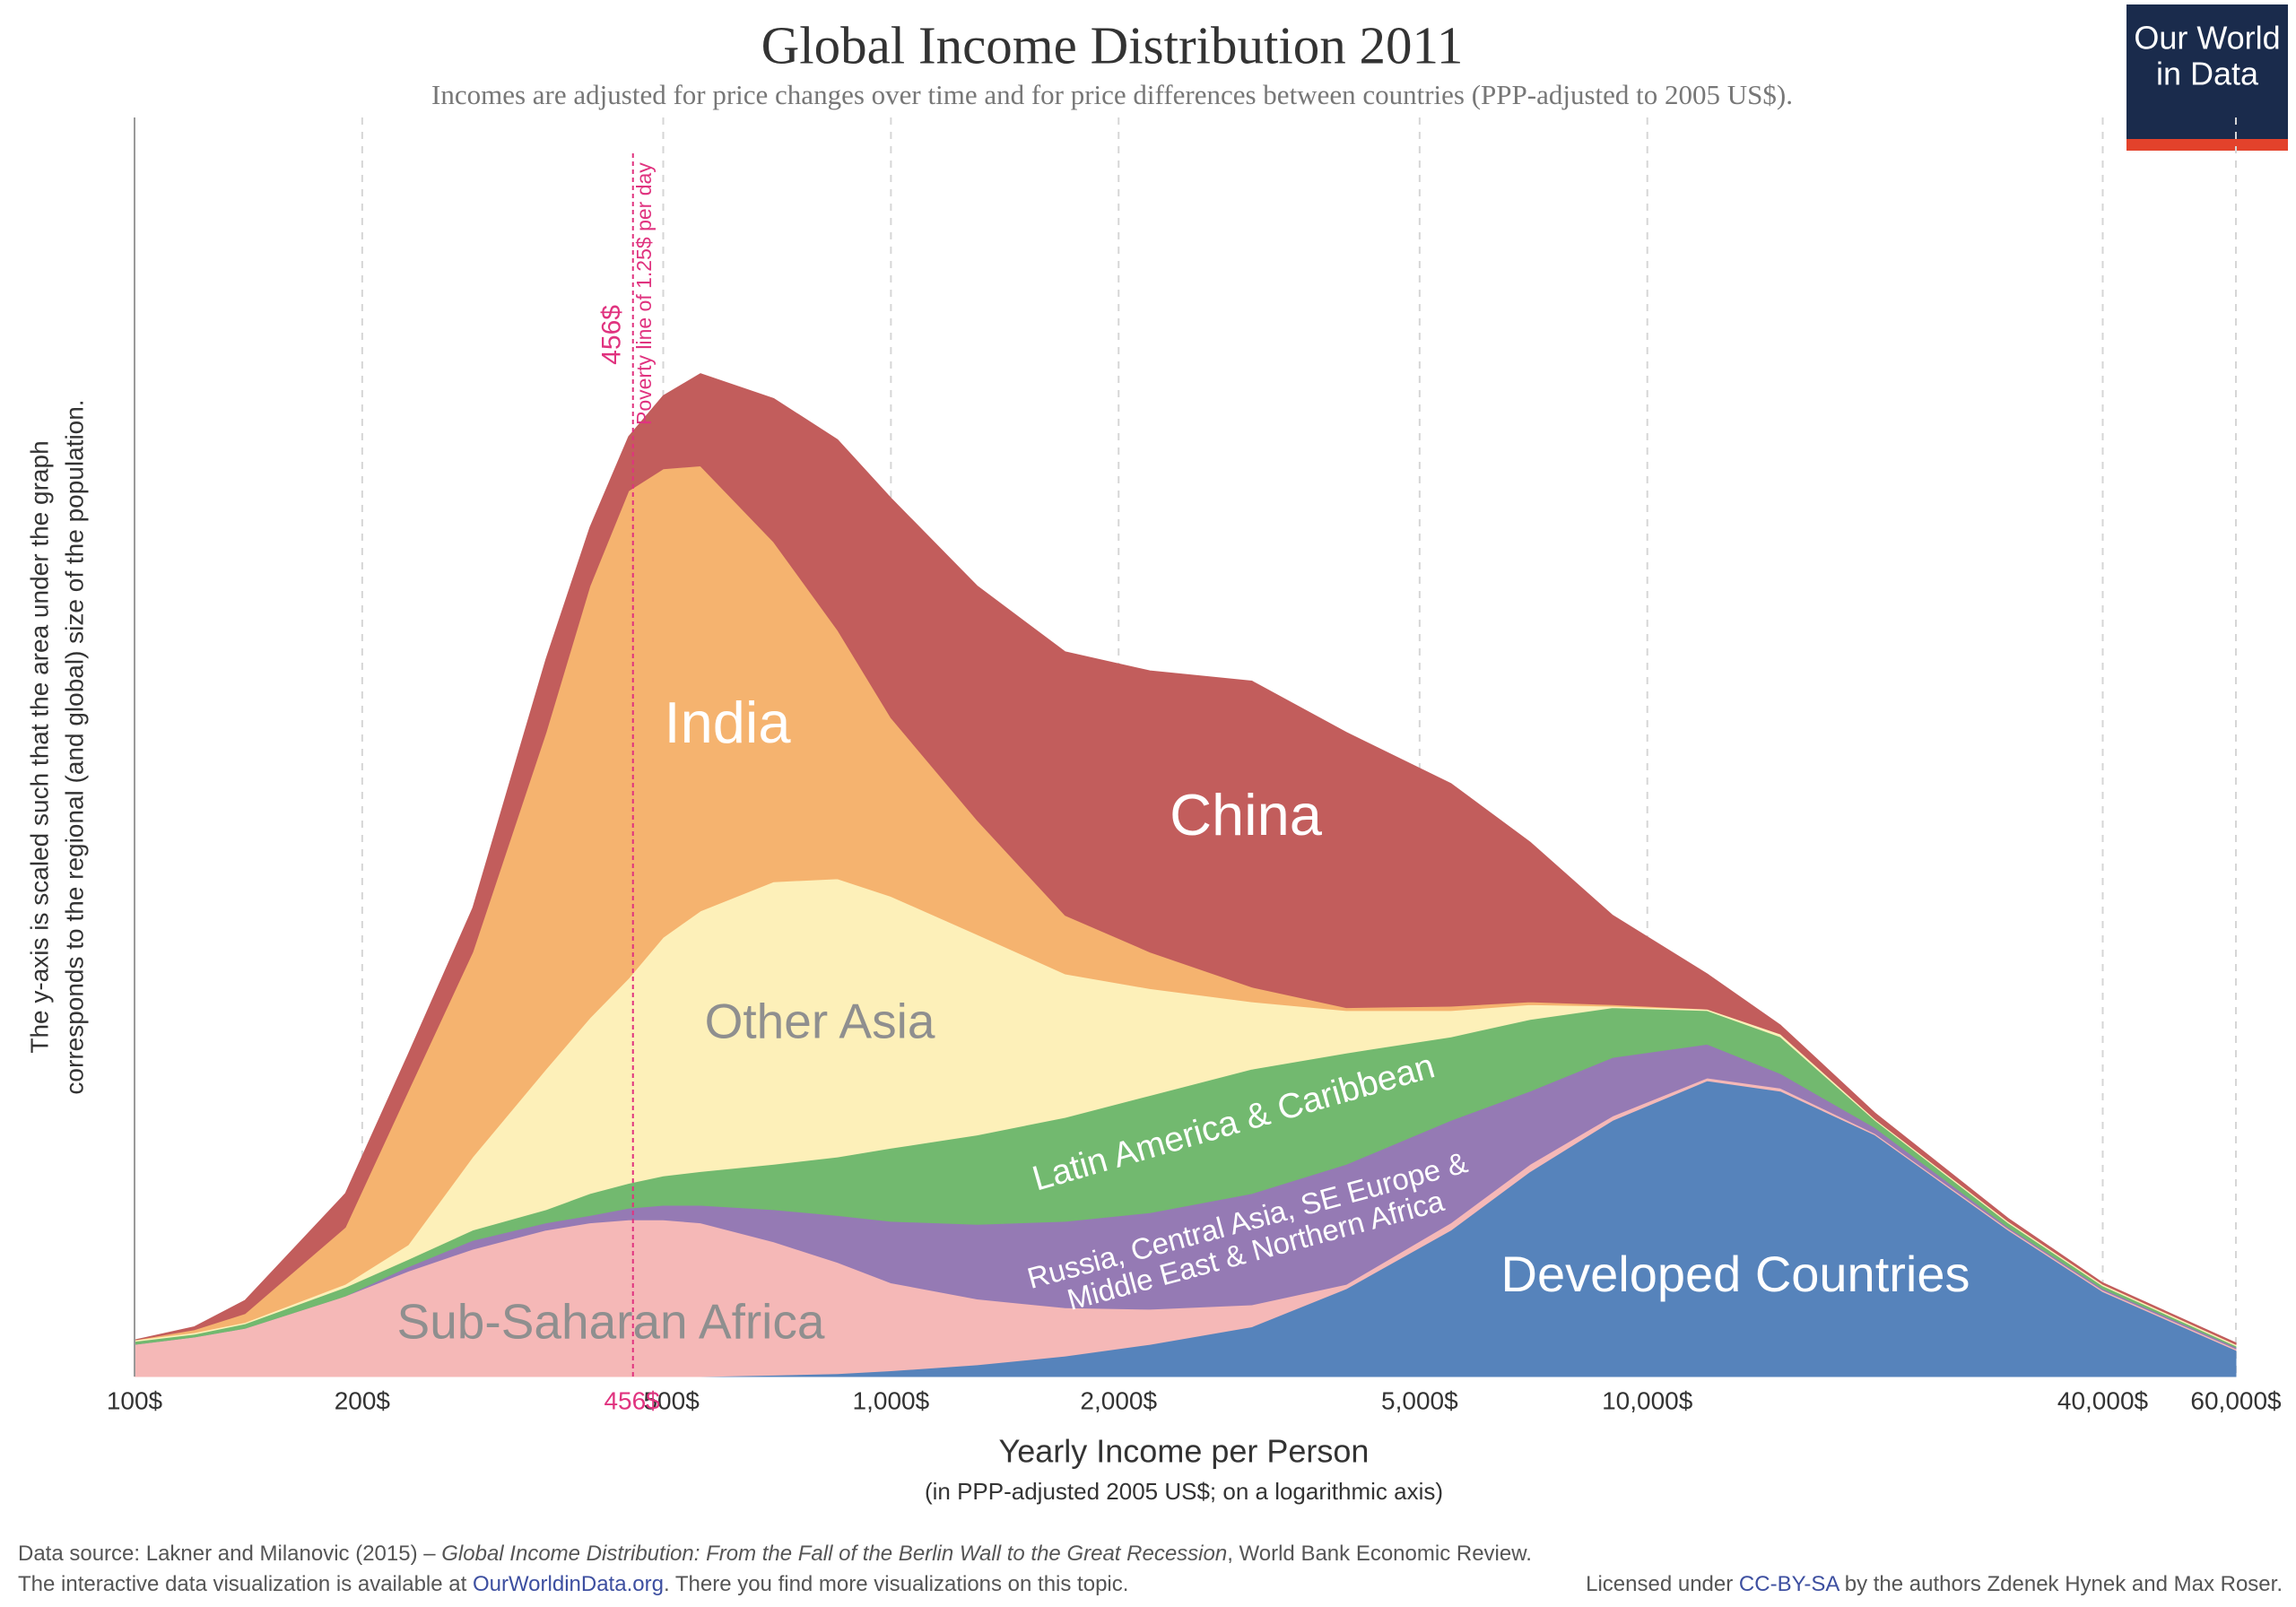 Image resolution: width=2296 pixels, height=1607 pixels. Describe the element at coordinates (820, 1022) in the screenshot. I see `area-label: Other Asia` at that location.